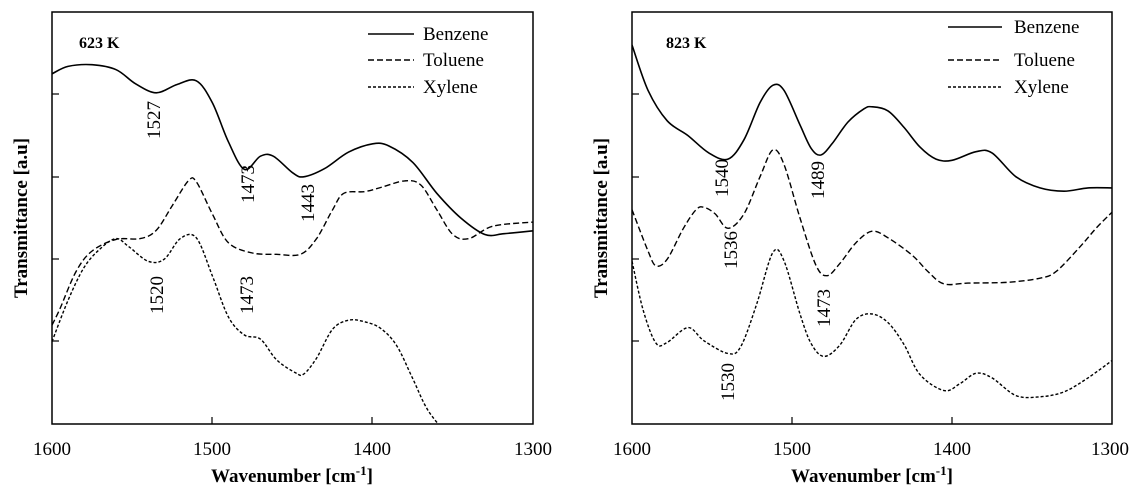 The width and height of the screenshot is (1136, 489). What do you see at coordinates (728, 382) in the screenshot?
I see `peak-label: 1530` at bounding box center [728, 382].